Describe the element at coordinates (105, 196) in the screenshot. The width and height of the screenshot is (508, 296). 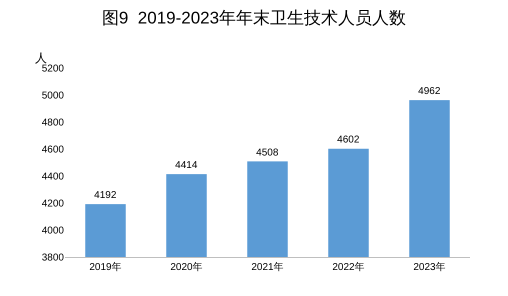
I see `data-label: 4192` at that location.